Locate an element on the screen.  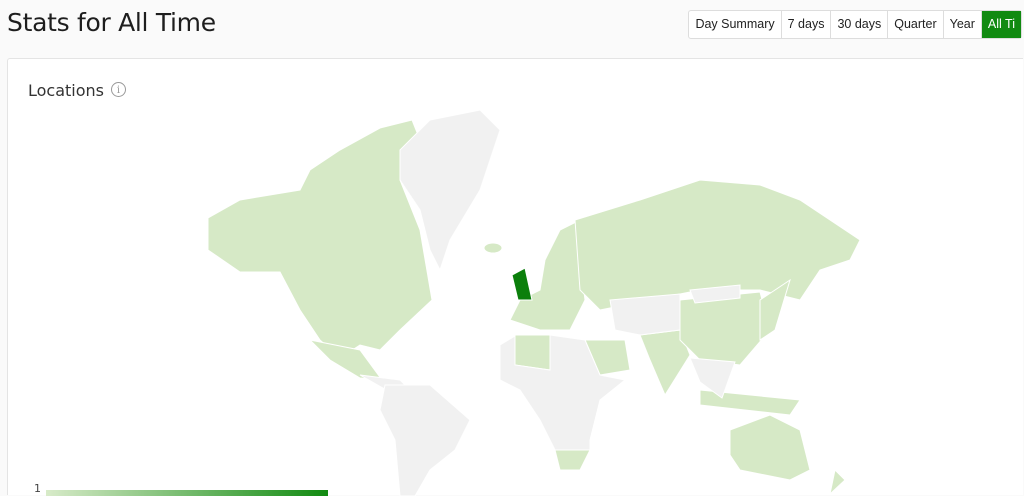
country-iceland is located at coordinates (493, 248).